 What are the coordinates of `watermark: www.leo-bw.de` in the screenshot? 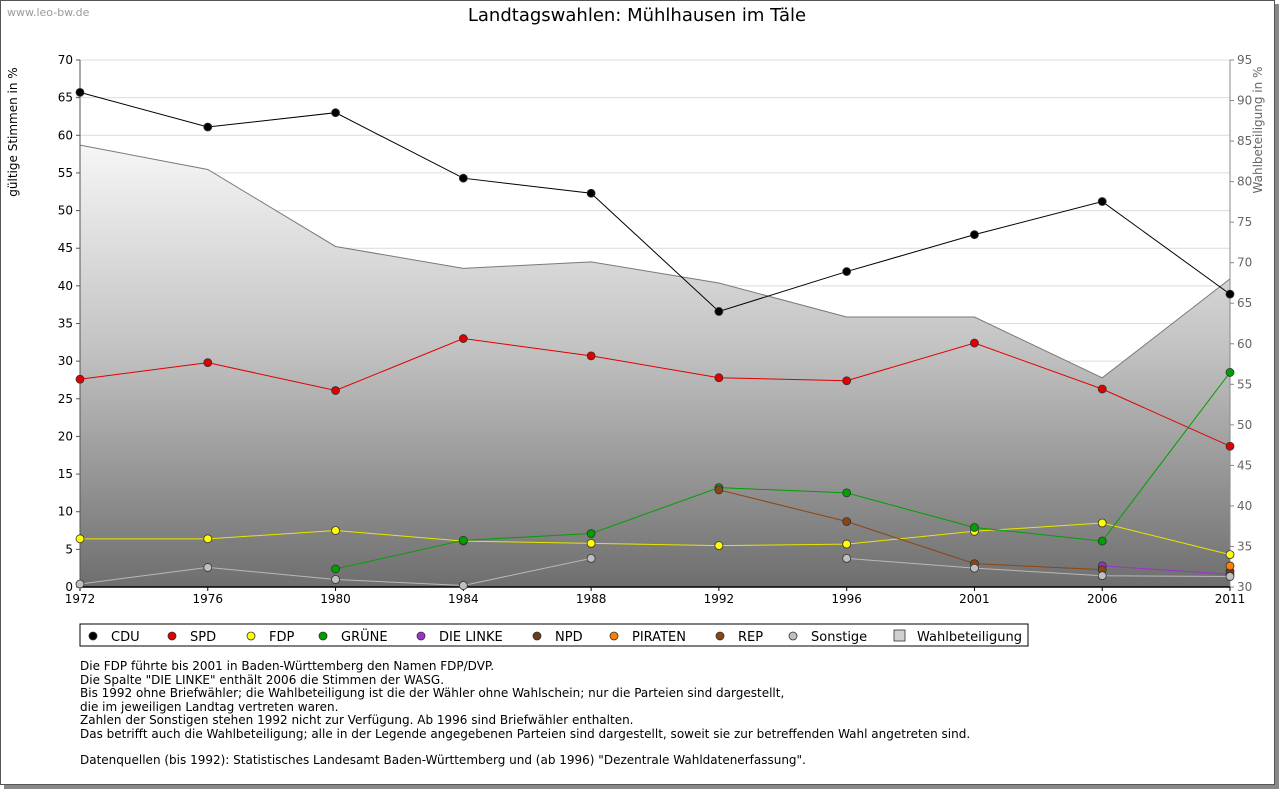 It's located at (48, 12).